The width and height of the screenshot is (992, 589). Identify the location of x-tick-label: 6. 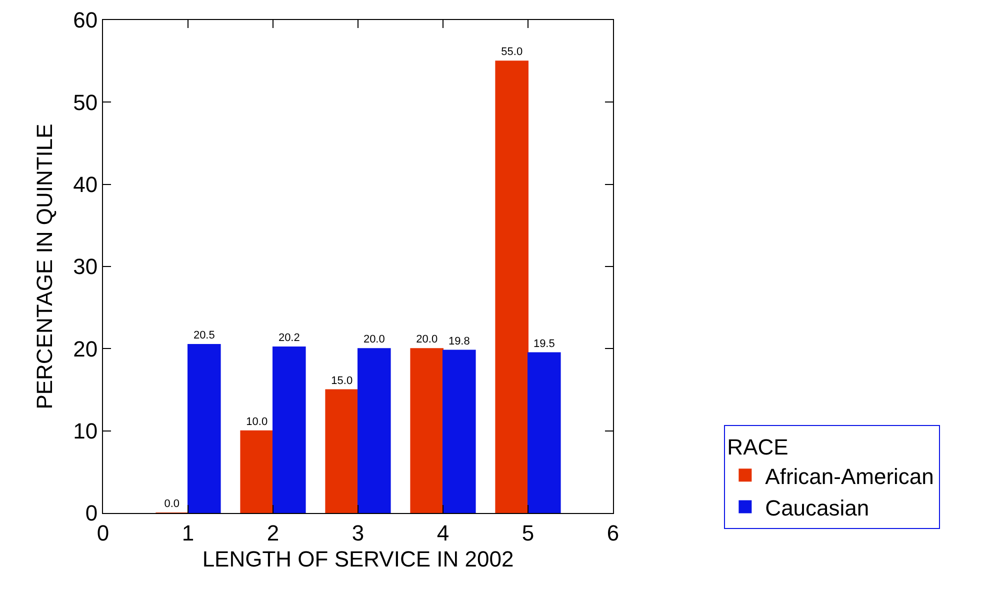
(613, 533).